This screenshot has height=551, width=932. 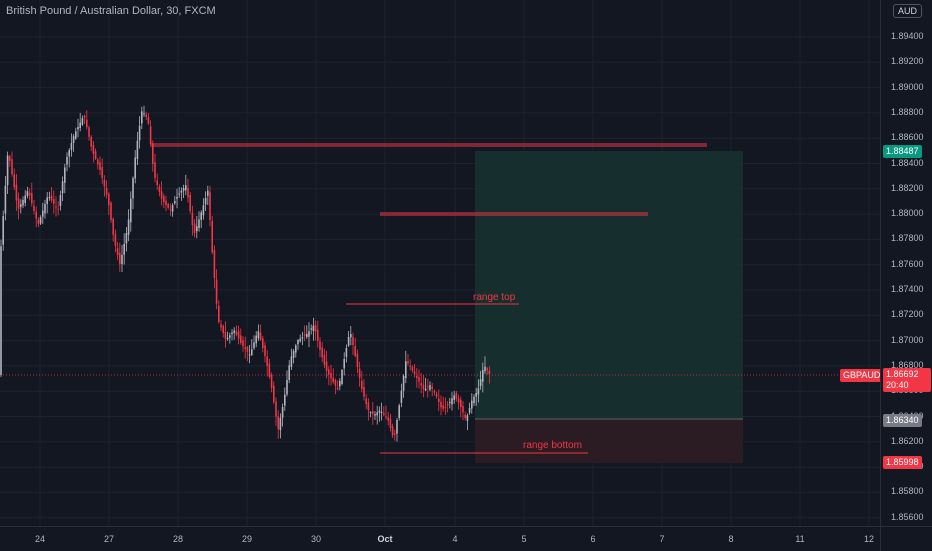 What do you see at coordinates (178, 539) in the screenshot?
I see `time-tick: 28` at bounding box center [178, 539].